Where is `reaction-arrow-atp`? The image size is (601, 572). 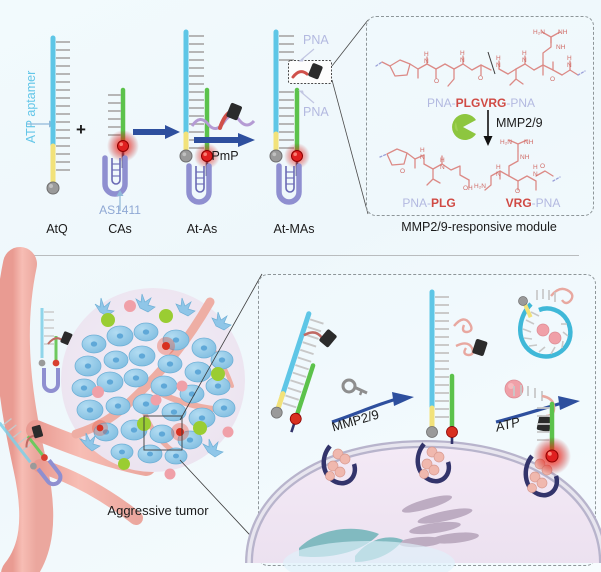
reaction-arrow-atp is located at coordinates (537, 410).